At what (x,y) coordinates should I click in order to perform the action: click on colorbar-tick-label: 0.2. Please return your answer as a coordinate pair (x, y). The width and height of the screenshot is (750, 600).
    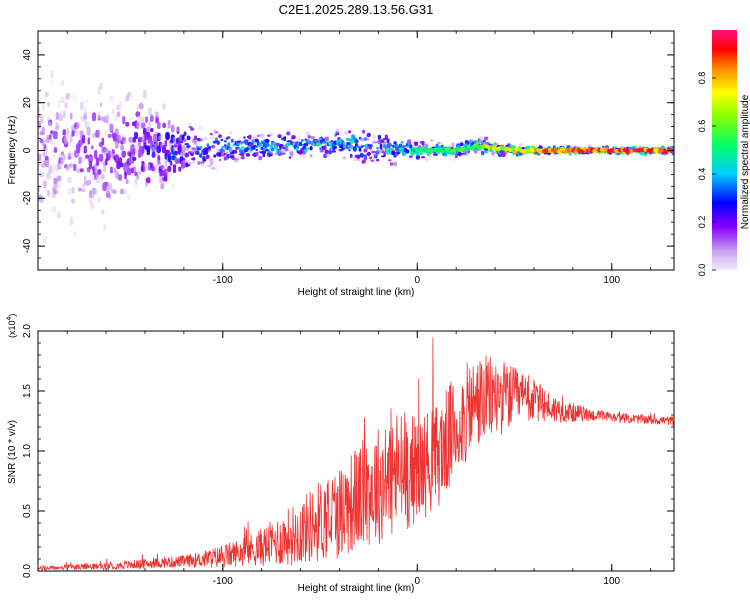
    Looking at the image, I should click on (702, 222).